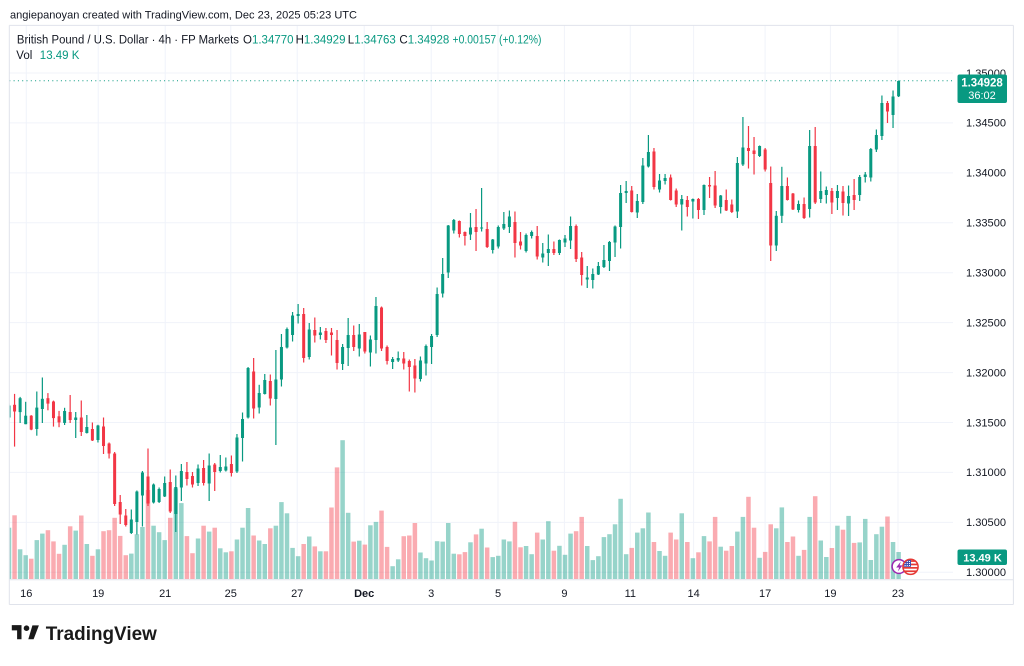 The width and height of the screenshot is (1024, 666). I want to click on svg-text: 1.34500, so click(986, 124).